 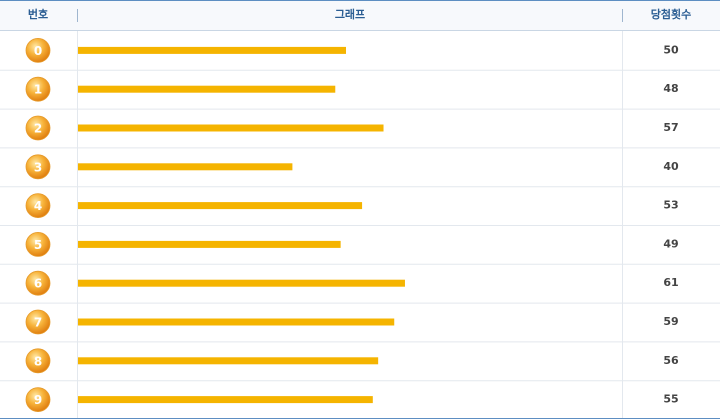 I want to click on column-header: 그래프, so click(x=350, y=14).